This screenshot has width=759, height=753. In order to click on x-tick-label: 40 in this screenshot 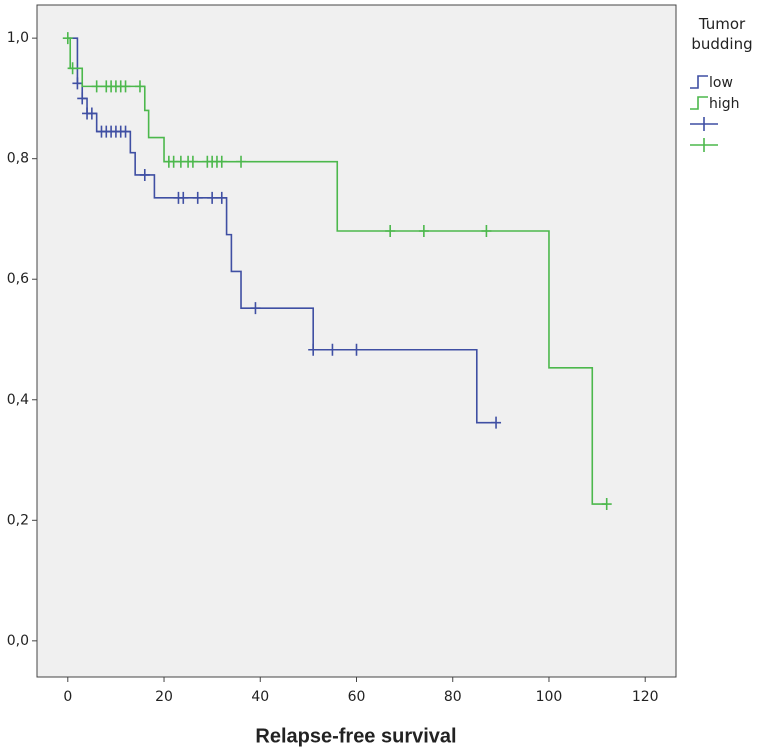, I will do `click(260, 697)`.